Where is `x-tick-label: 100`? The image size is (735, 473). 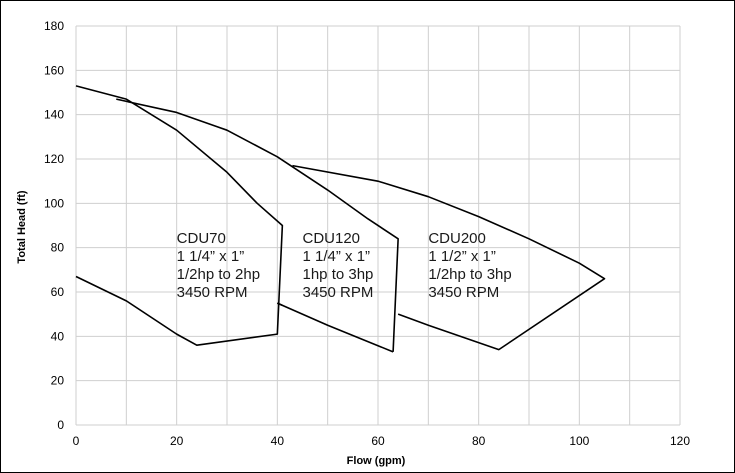 x-tick-label: 100 is located at coordinates (579, 441).